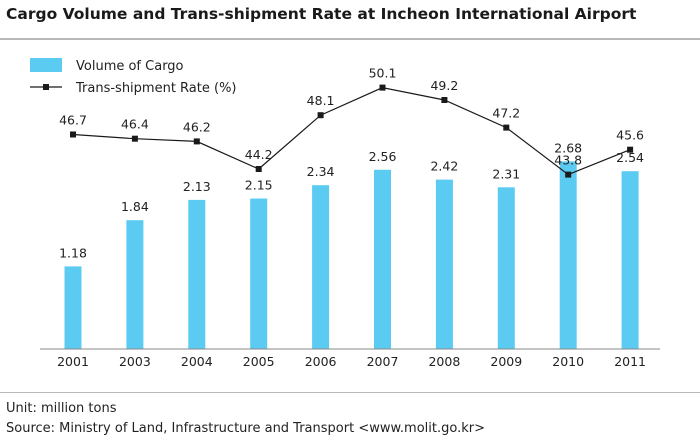 The height and width of the screenshot is (442, 700). Describe the element at coordinates (259, 273) in the screenshot. I see `bar-2005` at that location.